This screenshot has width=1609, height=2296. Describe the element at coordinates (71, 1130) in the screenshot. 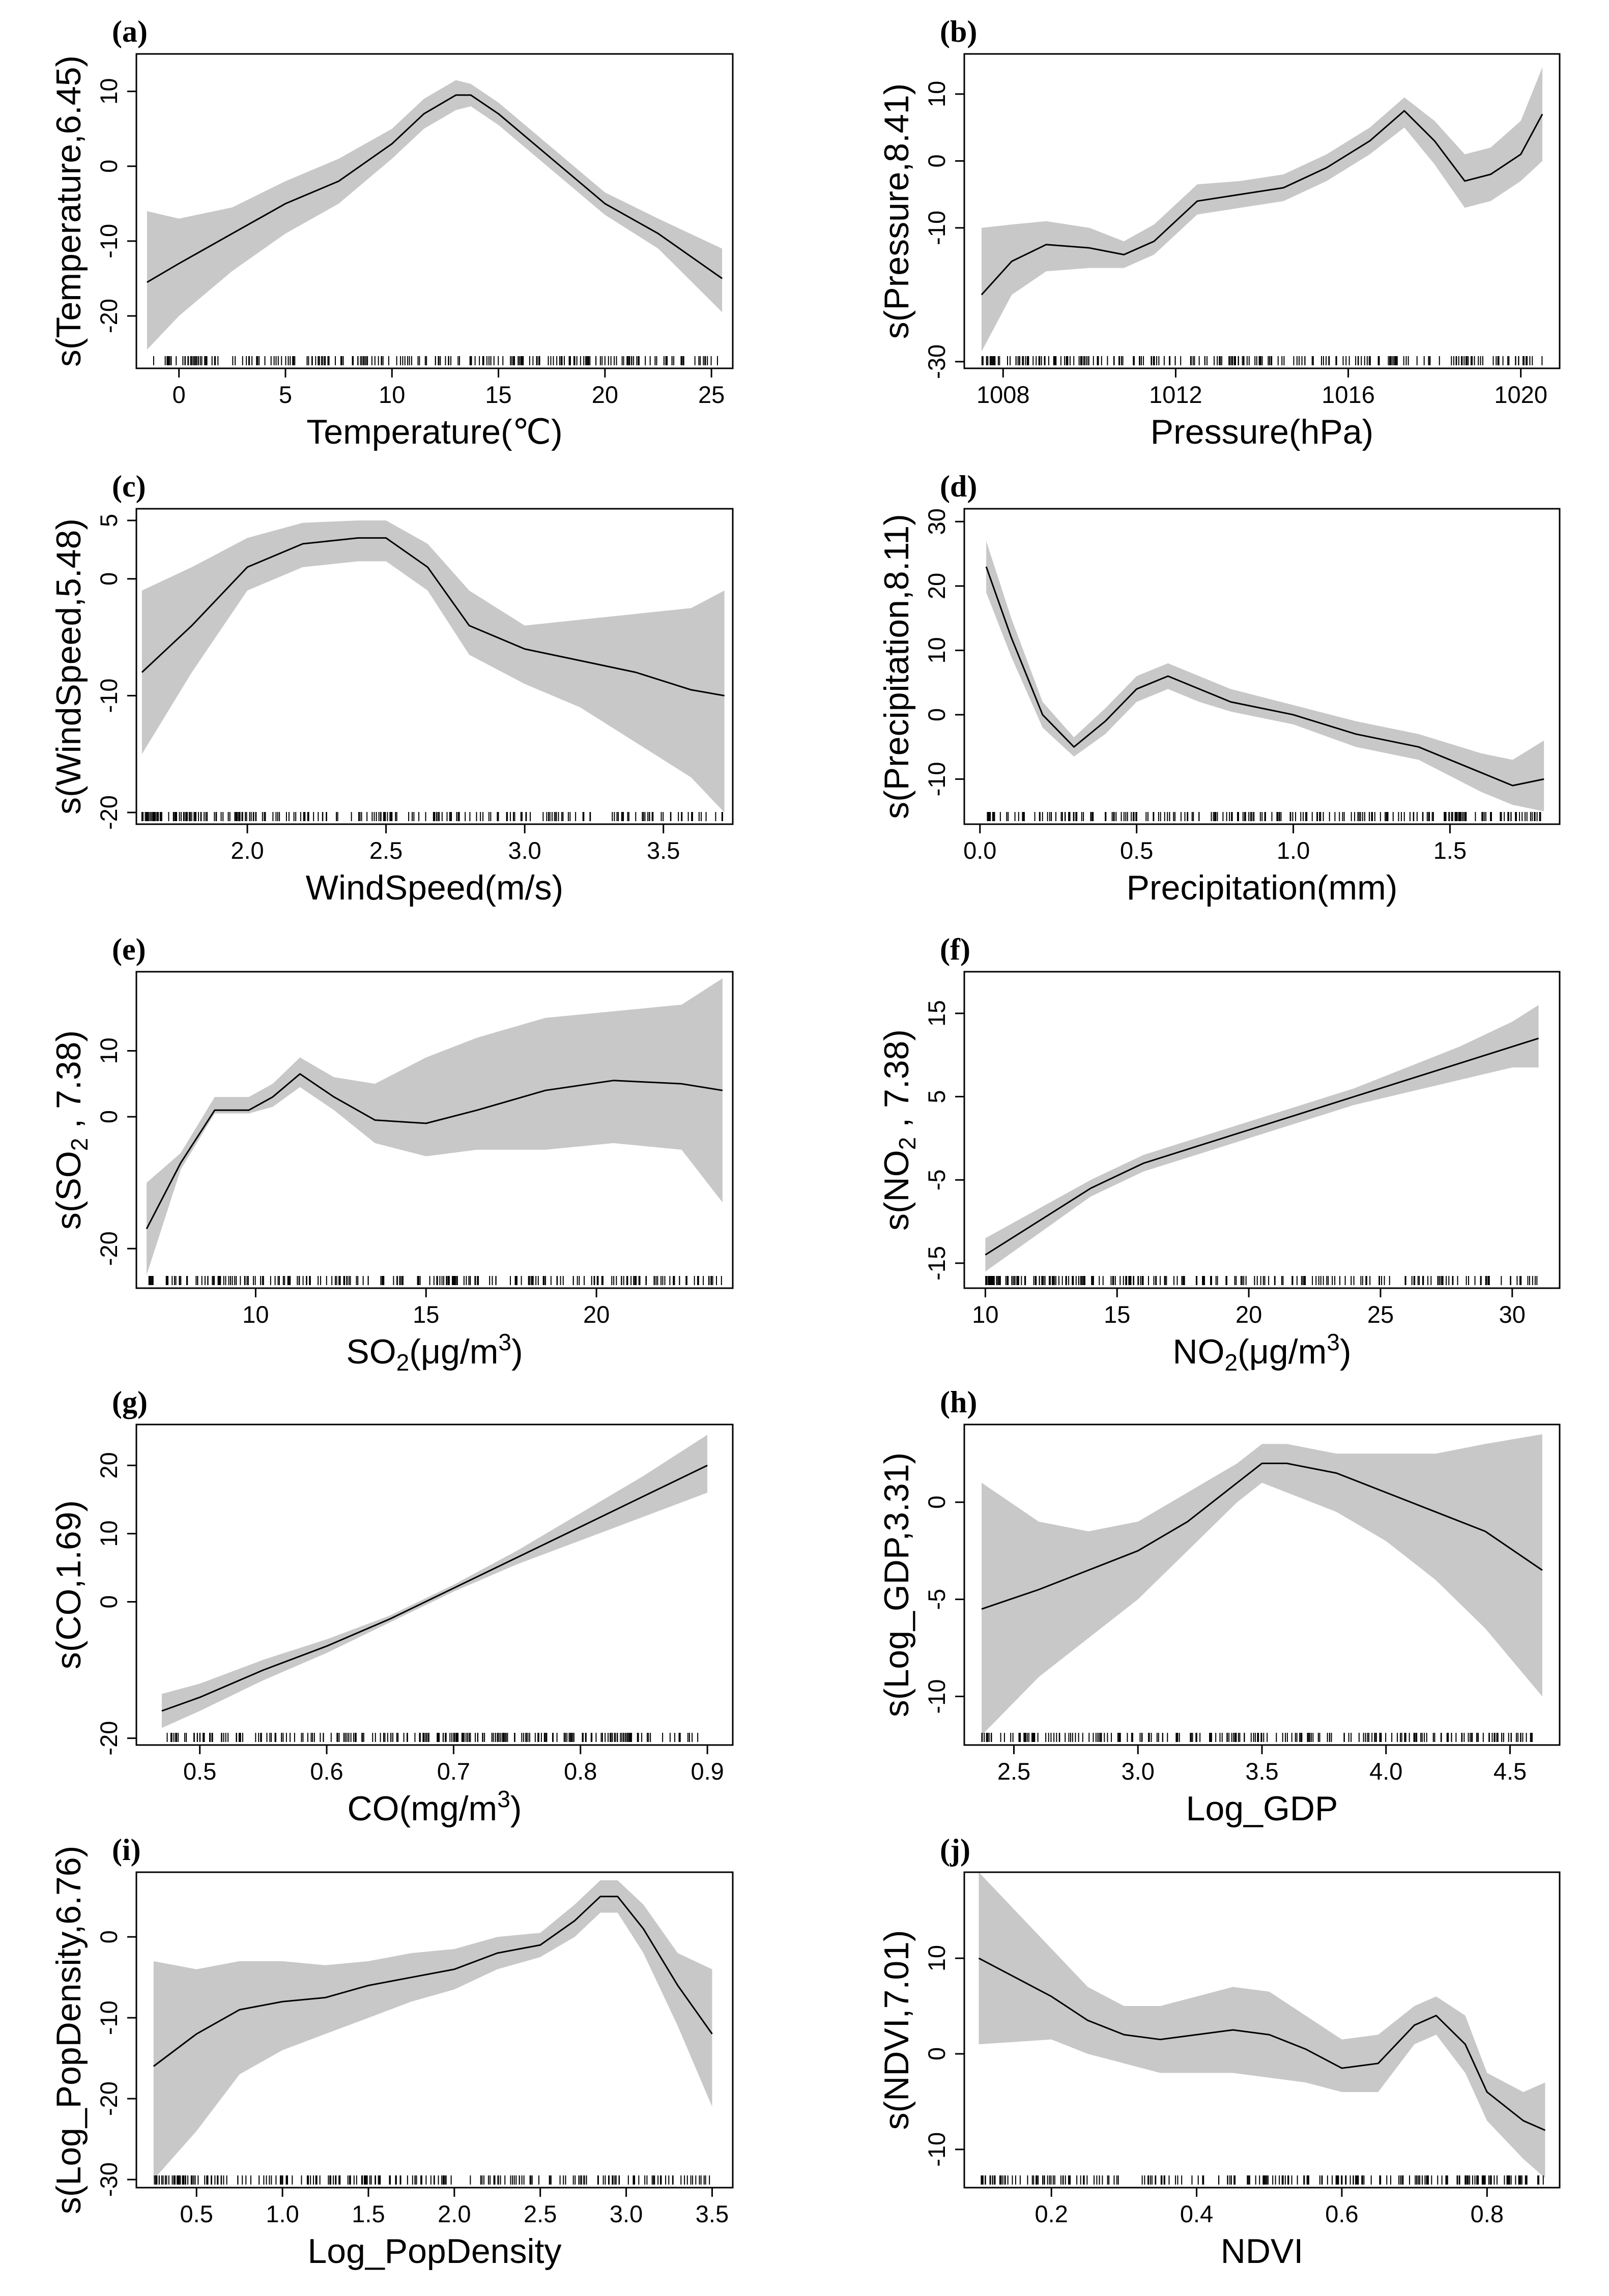

I see `y-axis-title: s(SO2 , 7.38)` at that location.